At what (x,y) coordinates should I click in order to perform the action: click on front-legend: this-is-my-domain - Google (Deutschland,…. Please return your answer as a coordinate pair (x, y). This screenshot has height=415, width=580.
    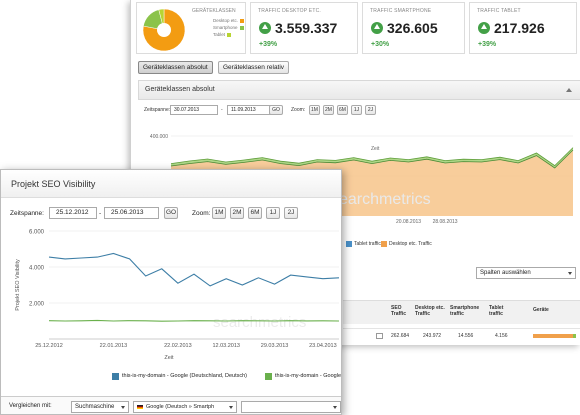
    Looking at the image, I should click on (171, 380).